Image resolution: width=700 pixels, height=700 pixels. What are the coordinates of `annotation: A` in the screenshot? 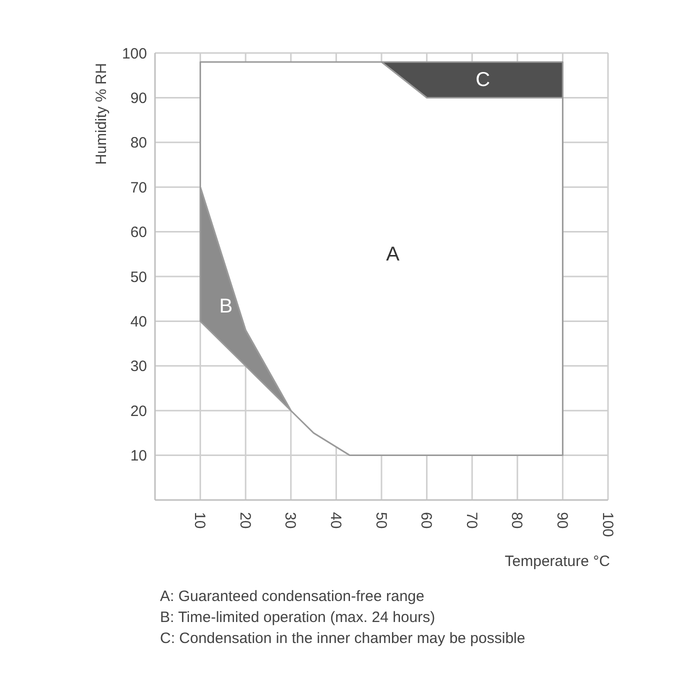 It's located at (393, 255).